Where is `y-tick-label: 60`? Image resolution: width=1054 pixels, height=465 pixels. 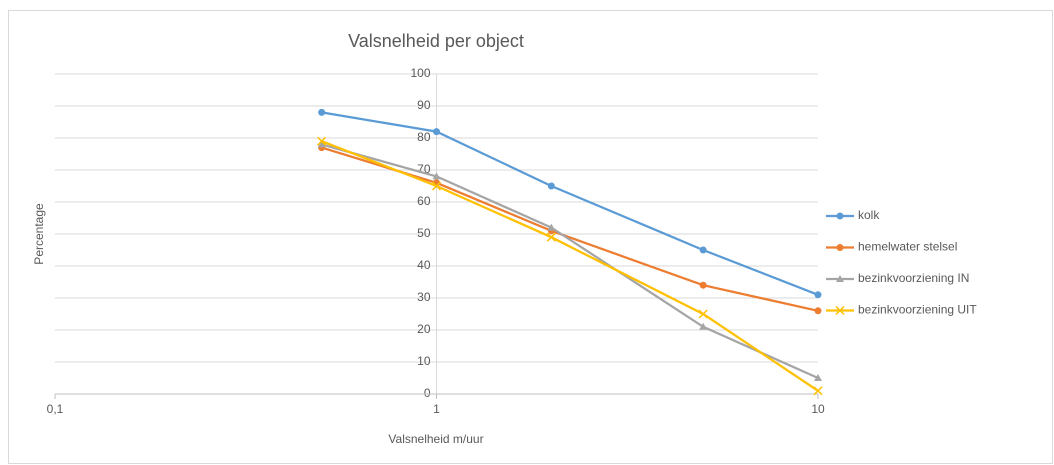 y-tick-label: 60 is located at coordinates (424, 201).